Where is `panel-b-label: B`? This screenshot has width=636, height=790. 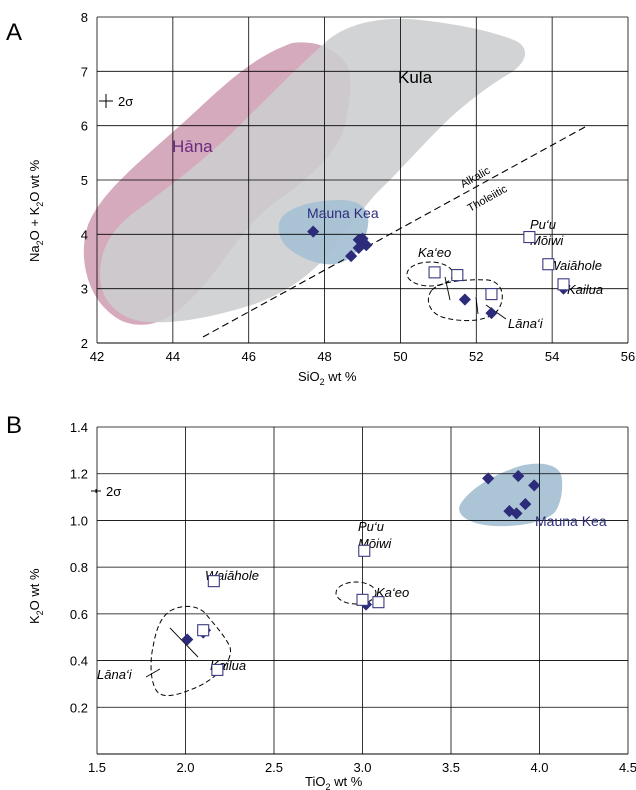 panel-b-label: B is located at coordinates (14, 425).